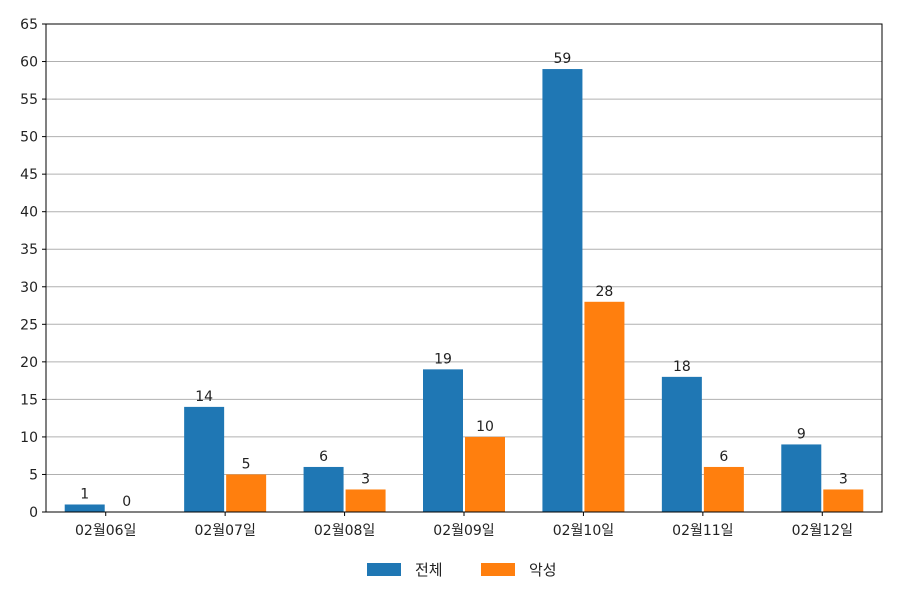  What do you see at coordinates (126, 502) in the screenshot?
I see `data-label: 0` at bounding box center [126, 502].